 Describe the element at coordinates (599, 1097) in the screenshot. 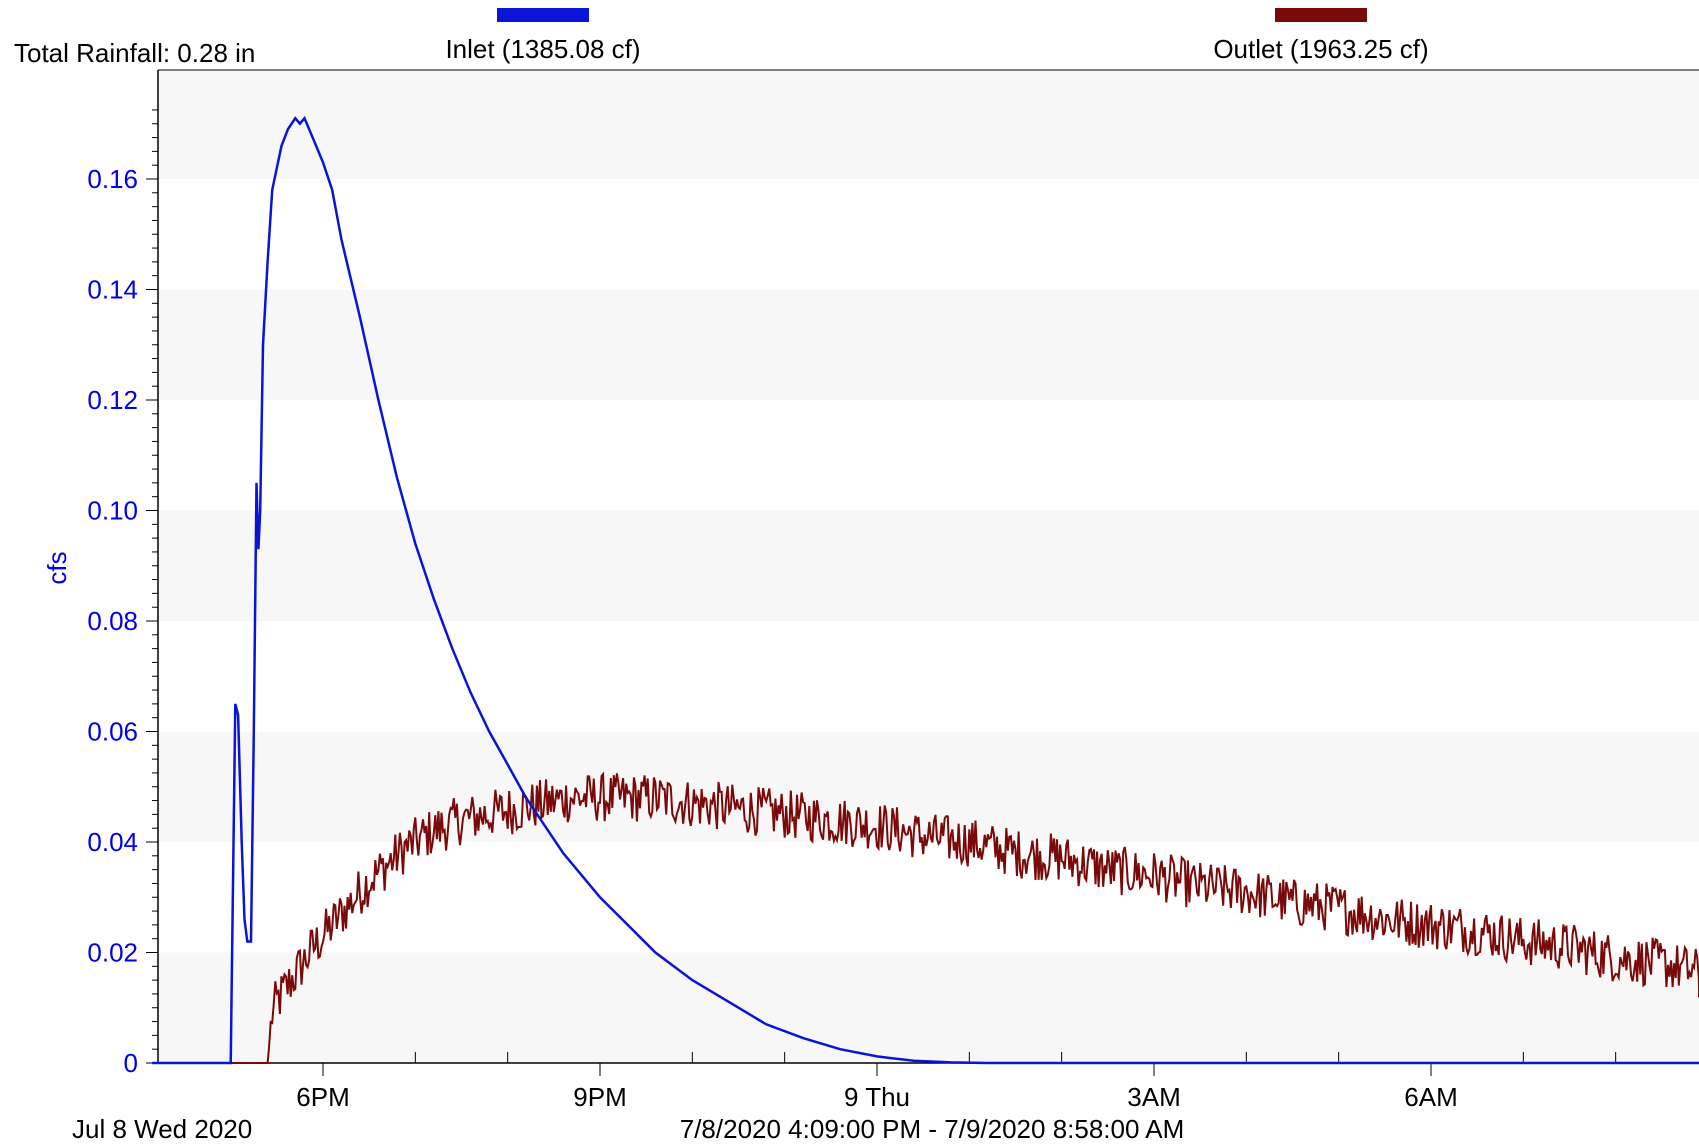

I see `x-tick-label: 9PM` at that location.